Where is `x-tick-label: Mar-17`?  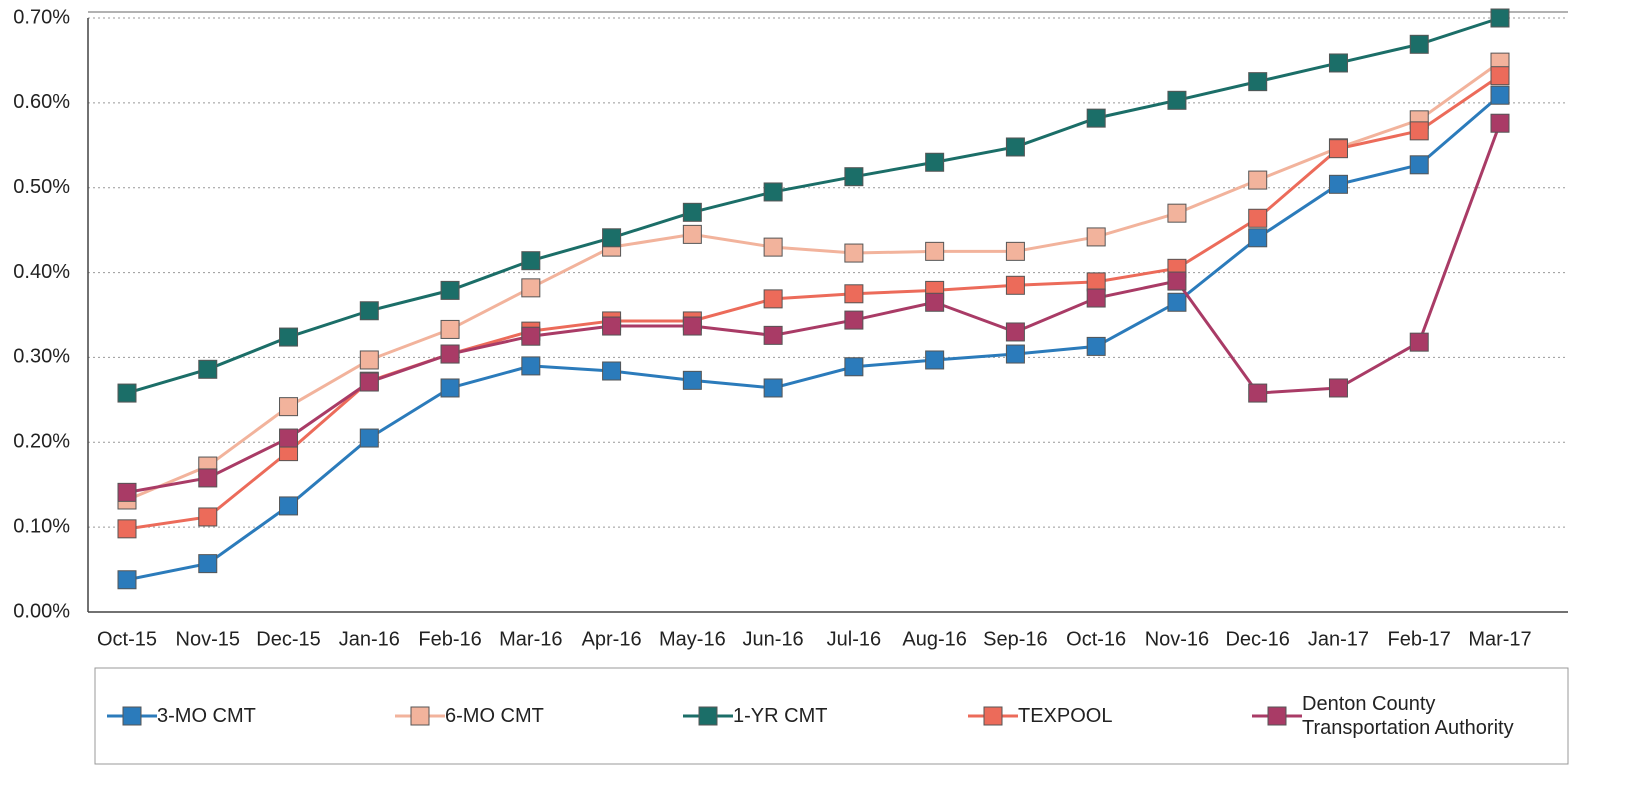
x-tick-label: Mar-17 is located at coordinates (1499, 639).